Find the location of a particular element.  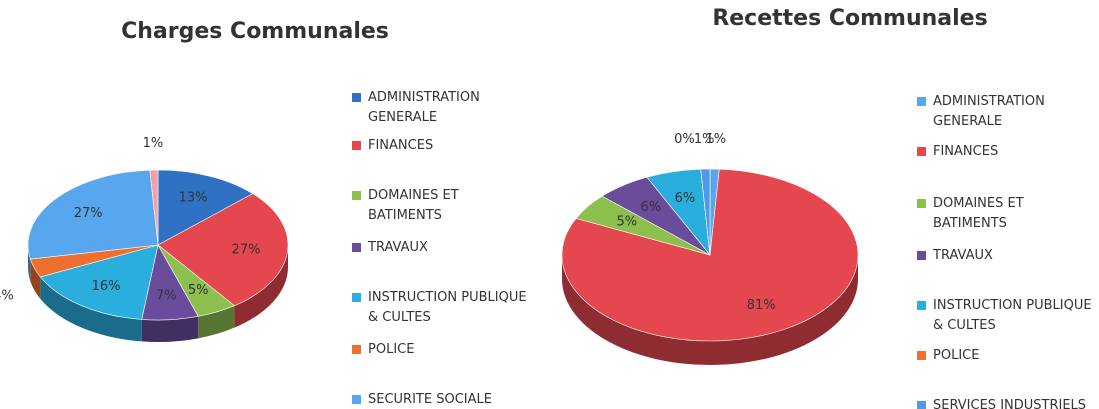

legend-item: SECURITE SOCIALE is located at coordinates (440, 399).